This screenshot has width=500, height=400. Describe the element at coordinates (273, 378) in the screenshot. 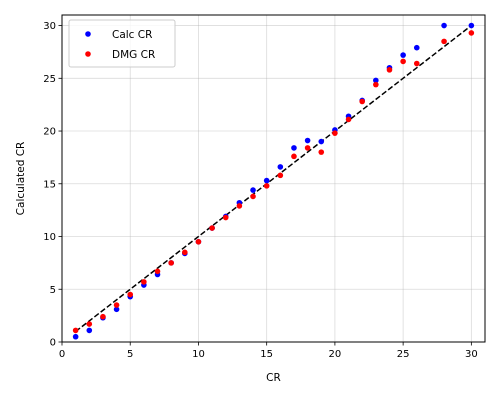

I see `x-axis-label: CR` at that location.